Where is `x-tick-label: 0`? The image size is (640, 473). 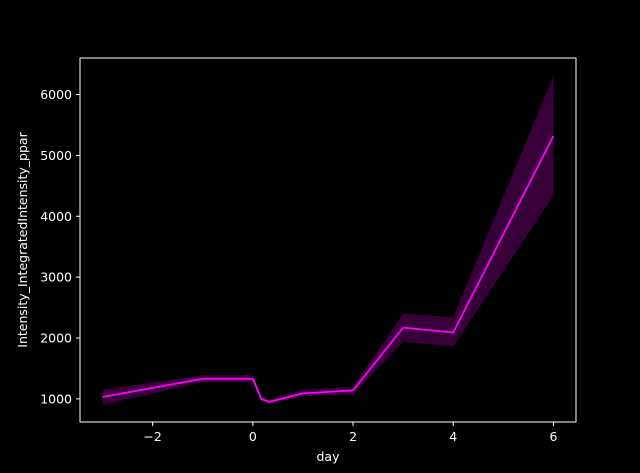 x-tick-label: 0 is located at coordinates (253, 436).